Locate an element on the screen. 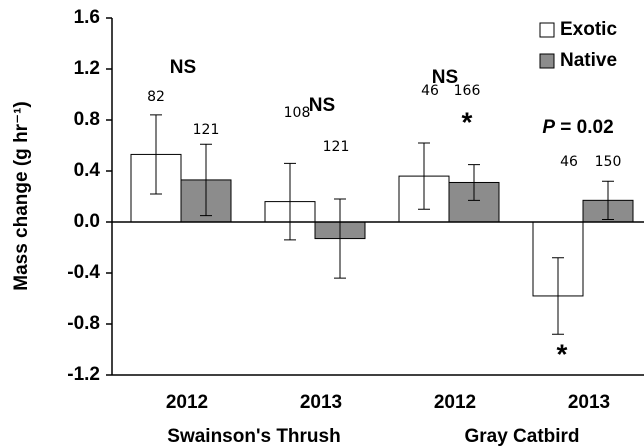  legend-label: Exotic is located at coordinates (588, 29).